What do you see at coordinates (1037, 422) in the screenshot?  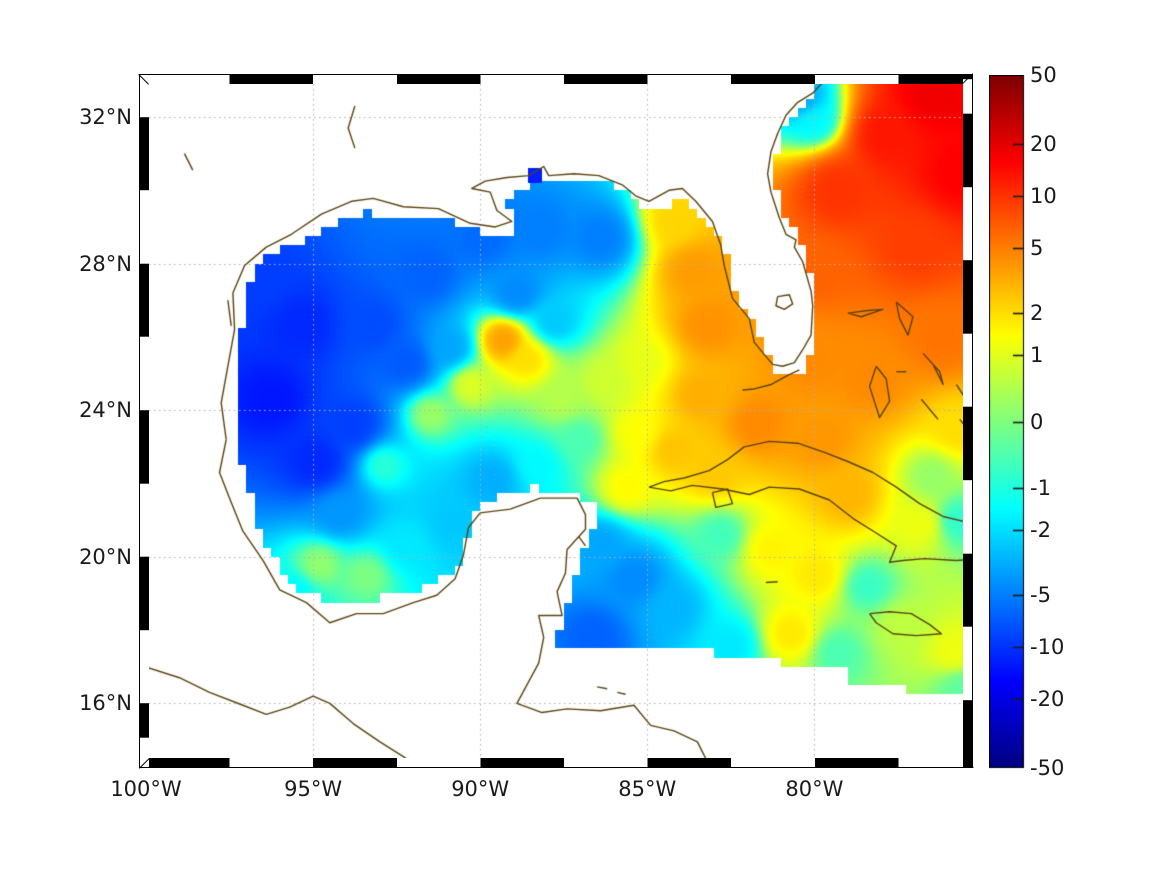 I see `colorbar-tick-label: 0` at bounding box center [1037, 422].